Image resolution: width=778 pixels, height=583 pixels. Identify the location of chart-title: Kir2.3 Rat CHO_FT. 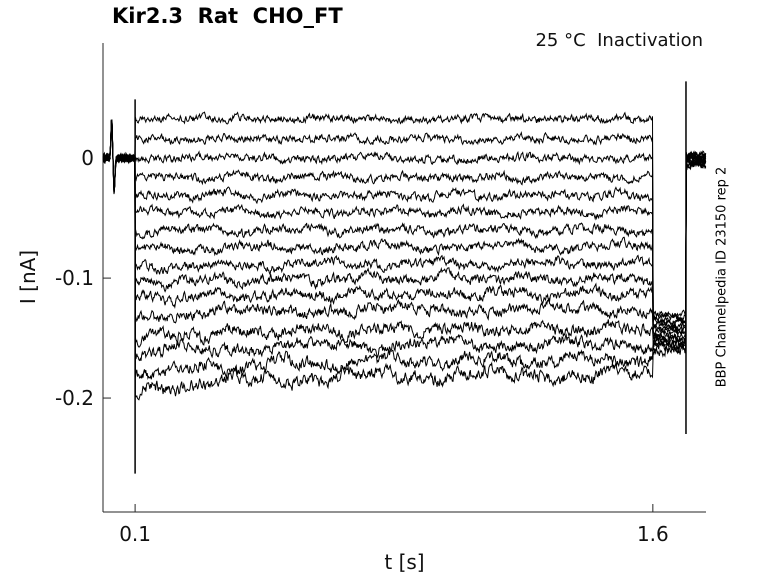
(227, 16).